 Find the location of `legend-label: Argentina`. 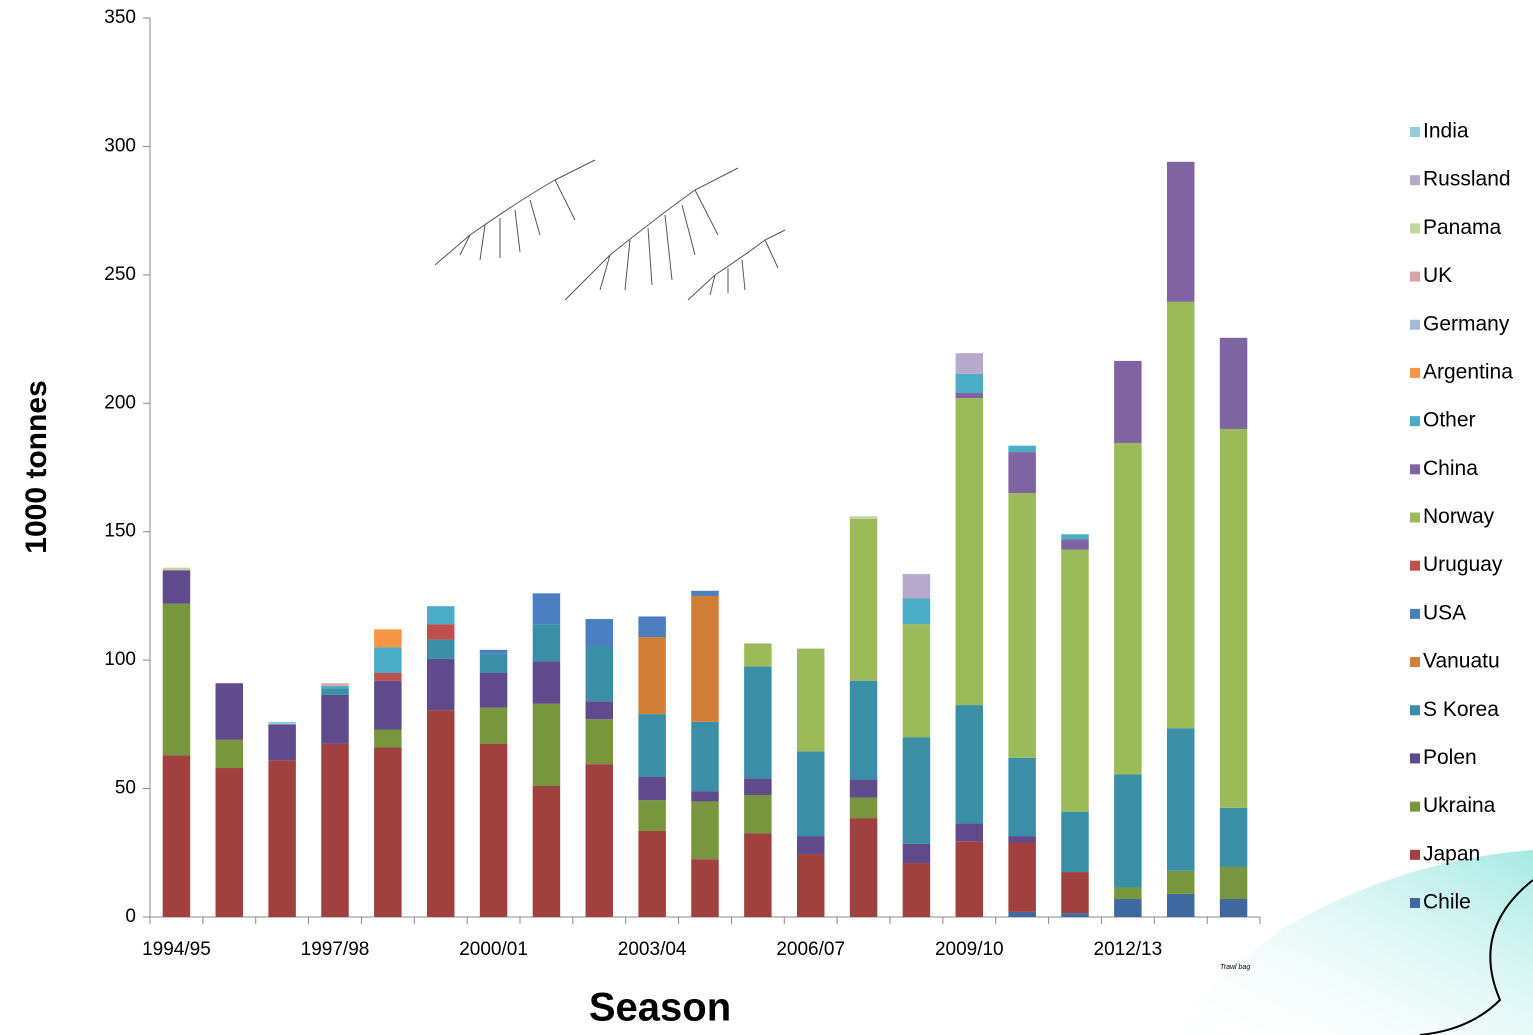

legend-label: Argentina is located at coordinates (1468, 371).